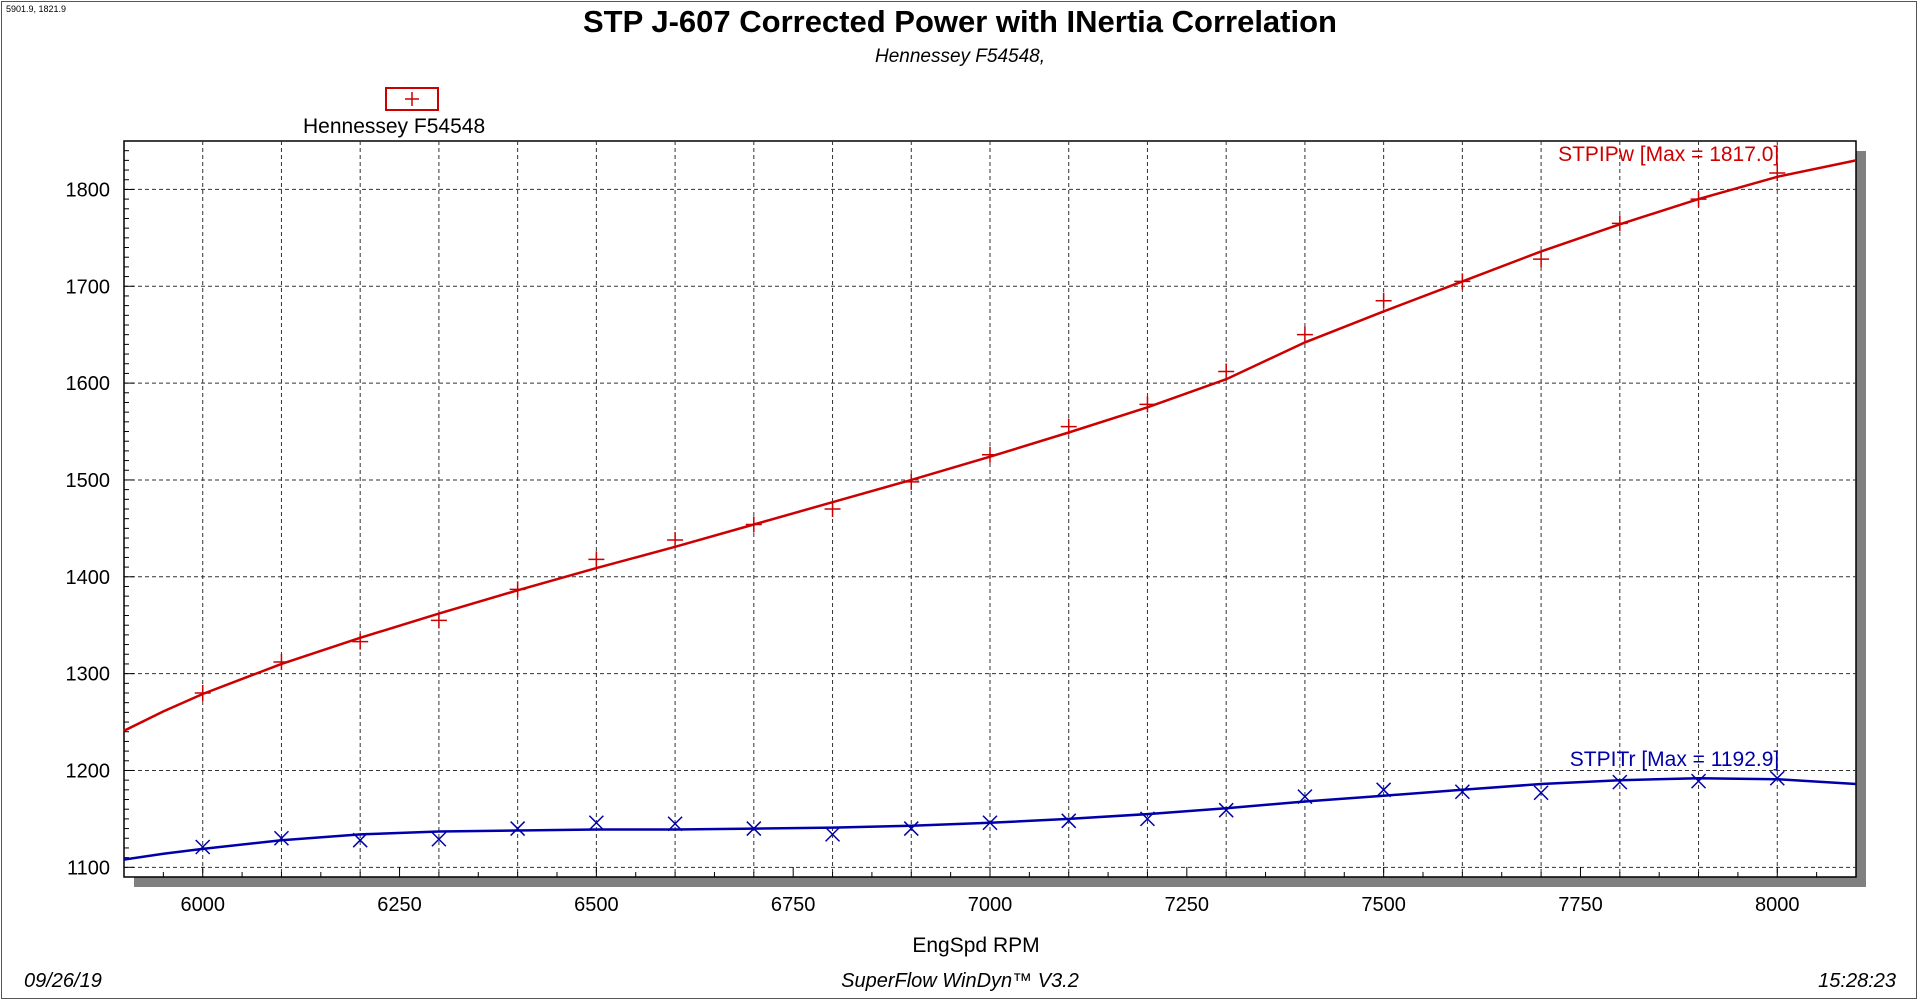 Image resolution: width=1920 pixels, height=1002 pixels. Describe the element at coordinates (88, 771) in the screenshot. I see `y-tick-label: 1200` at that location.